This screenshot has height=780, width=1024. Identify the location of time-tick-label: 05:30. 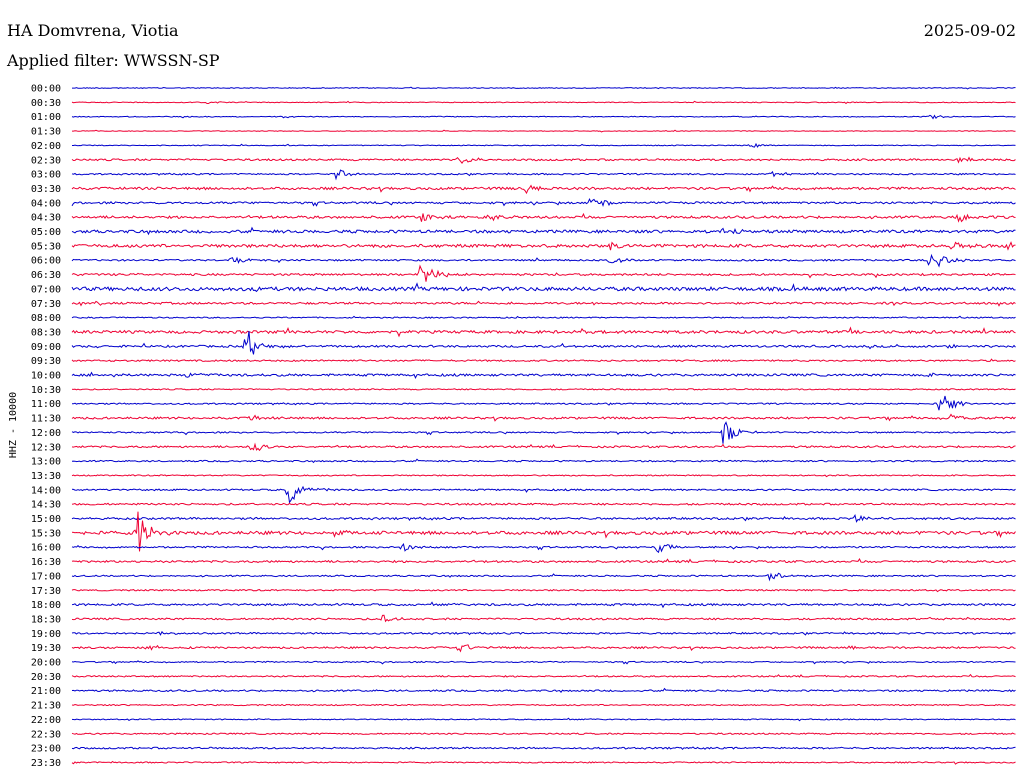
(46, 246).